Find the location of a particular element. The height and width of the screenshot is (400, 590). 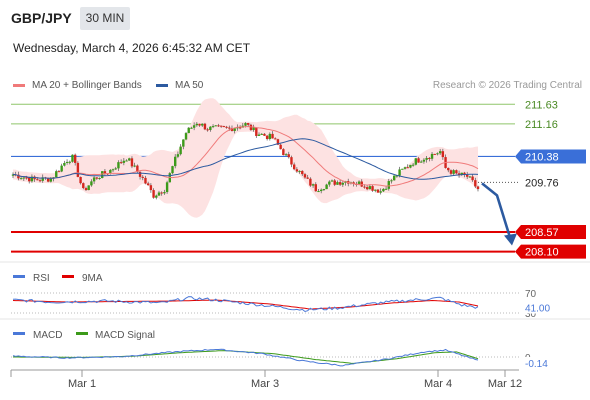

macd-legend-swatch is located at coordinates (19, 333).